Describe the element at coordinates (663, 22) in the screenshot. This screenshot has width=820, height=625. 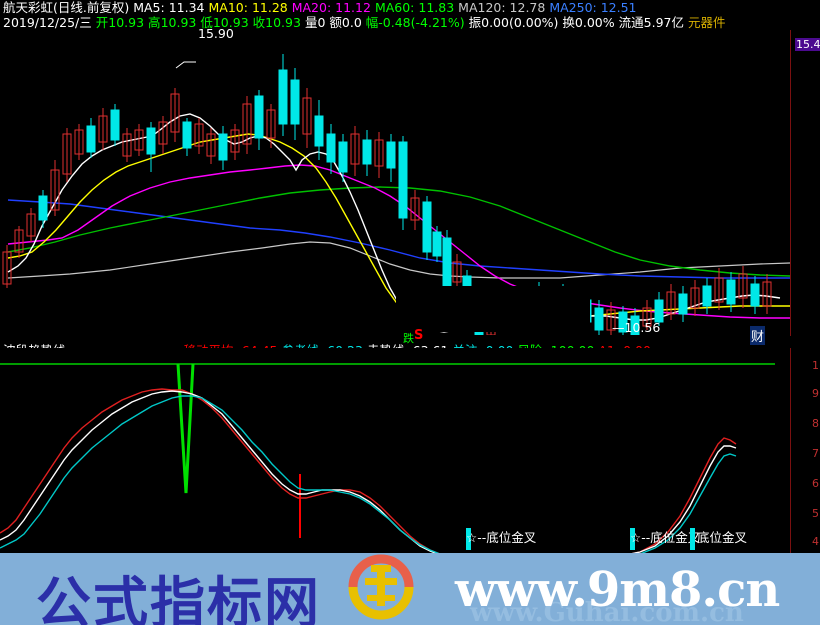
I see `float-value: 5.97亿` at that location.